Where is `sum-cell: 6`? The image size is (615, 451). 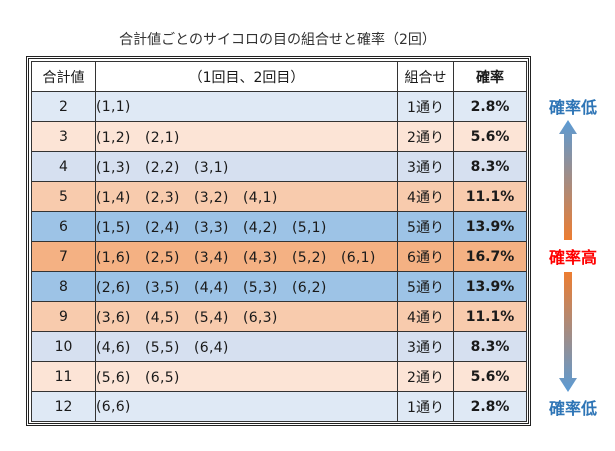
sum-cell: 6 is located at coordinates (63, 226).